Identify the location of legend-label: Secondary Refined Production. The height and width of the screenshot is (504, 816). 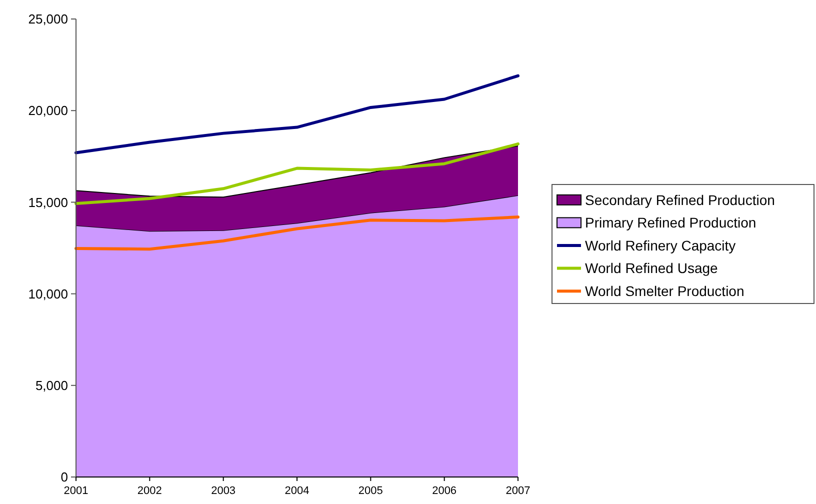
(680, 200).